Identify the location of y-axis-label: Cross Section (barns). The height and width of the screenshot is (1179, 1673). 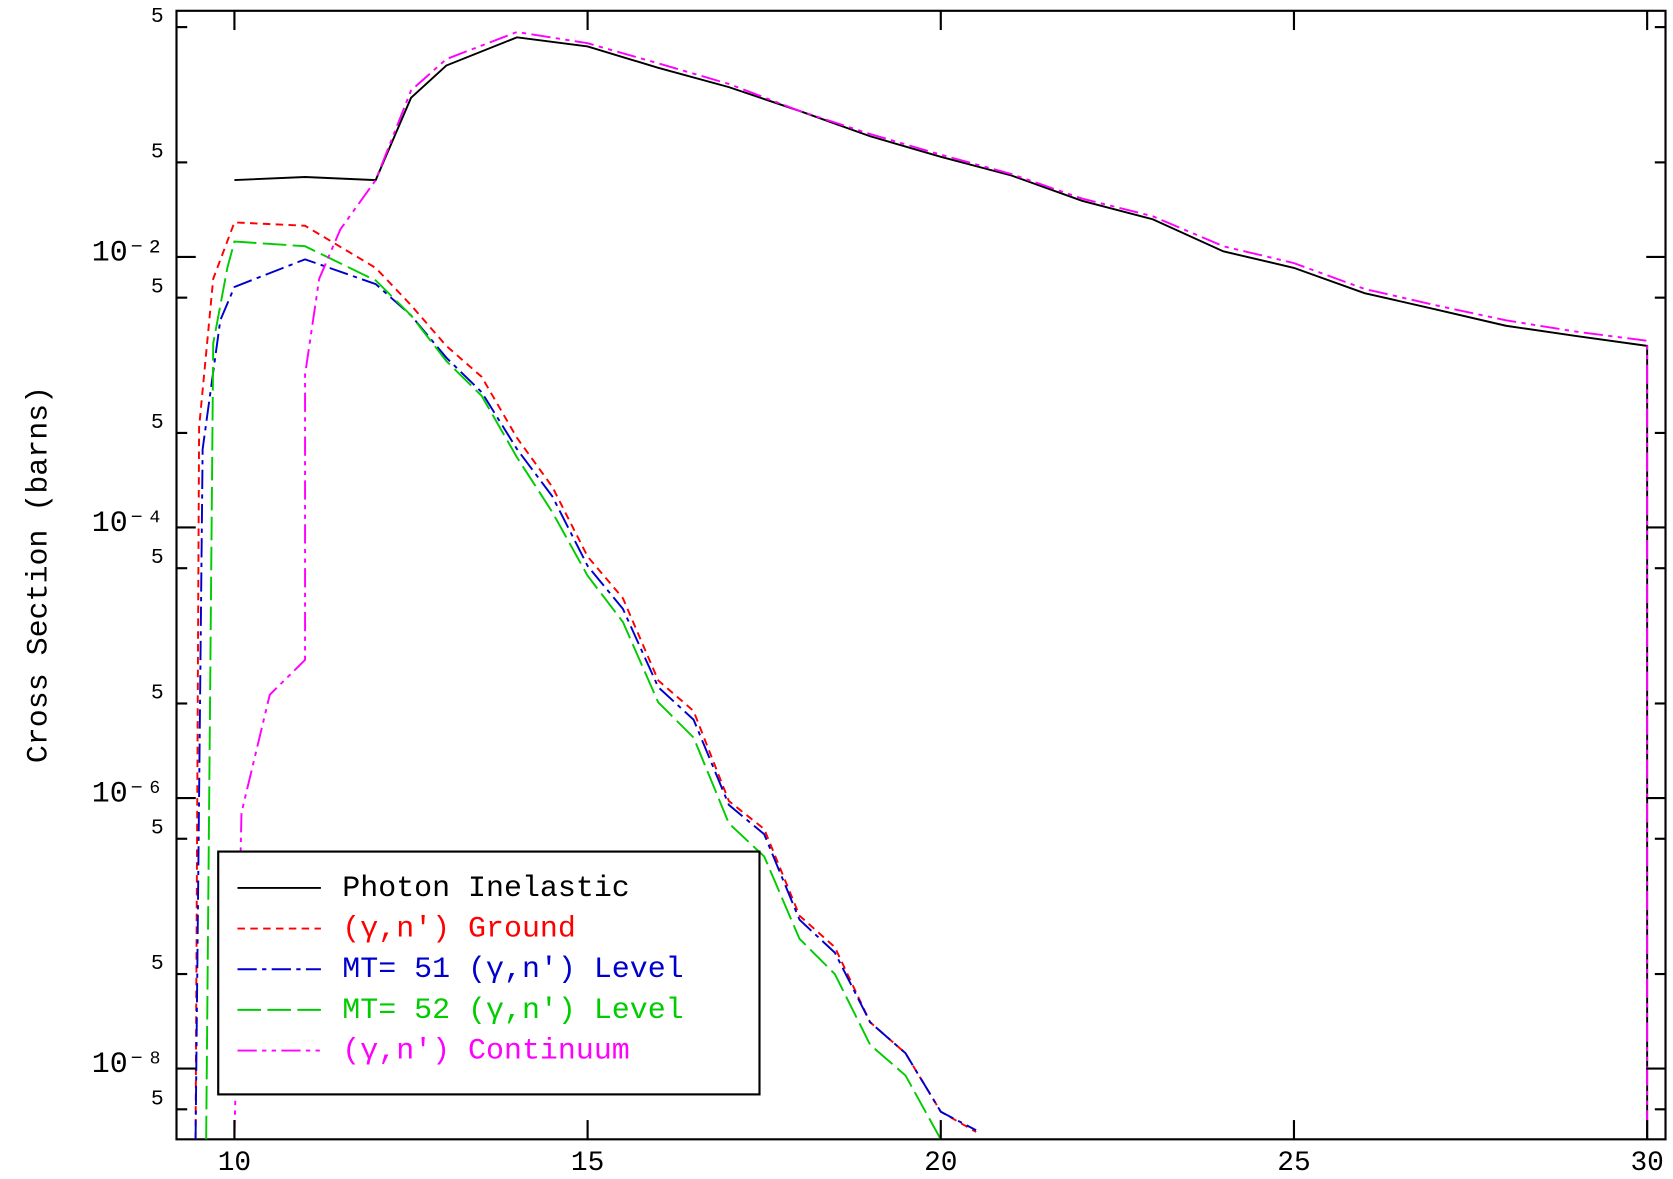
(38, 574).